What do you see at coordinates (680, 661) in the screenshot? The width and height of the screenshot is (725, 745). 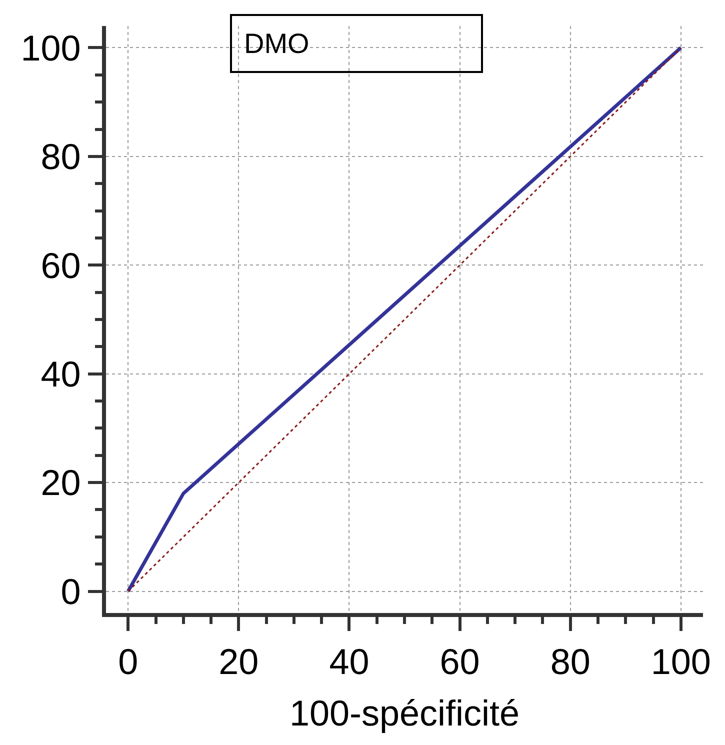 I see `x-tick-label: 100` at bounding box center [680, 661].